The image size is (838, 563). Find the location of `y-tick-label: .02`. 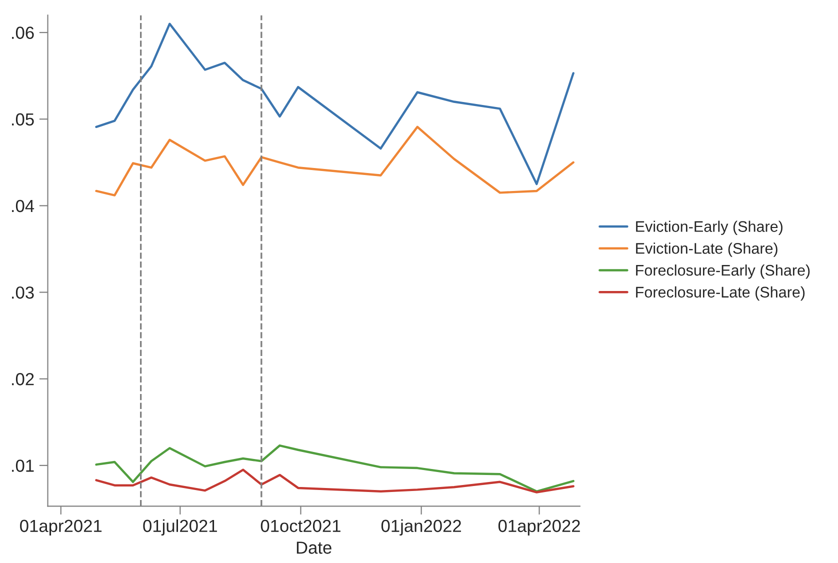

y-tick-label: .02 is located at coordinates (23, 379).